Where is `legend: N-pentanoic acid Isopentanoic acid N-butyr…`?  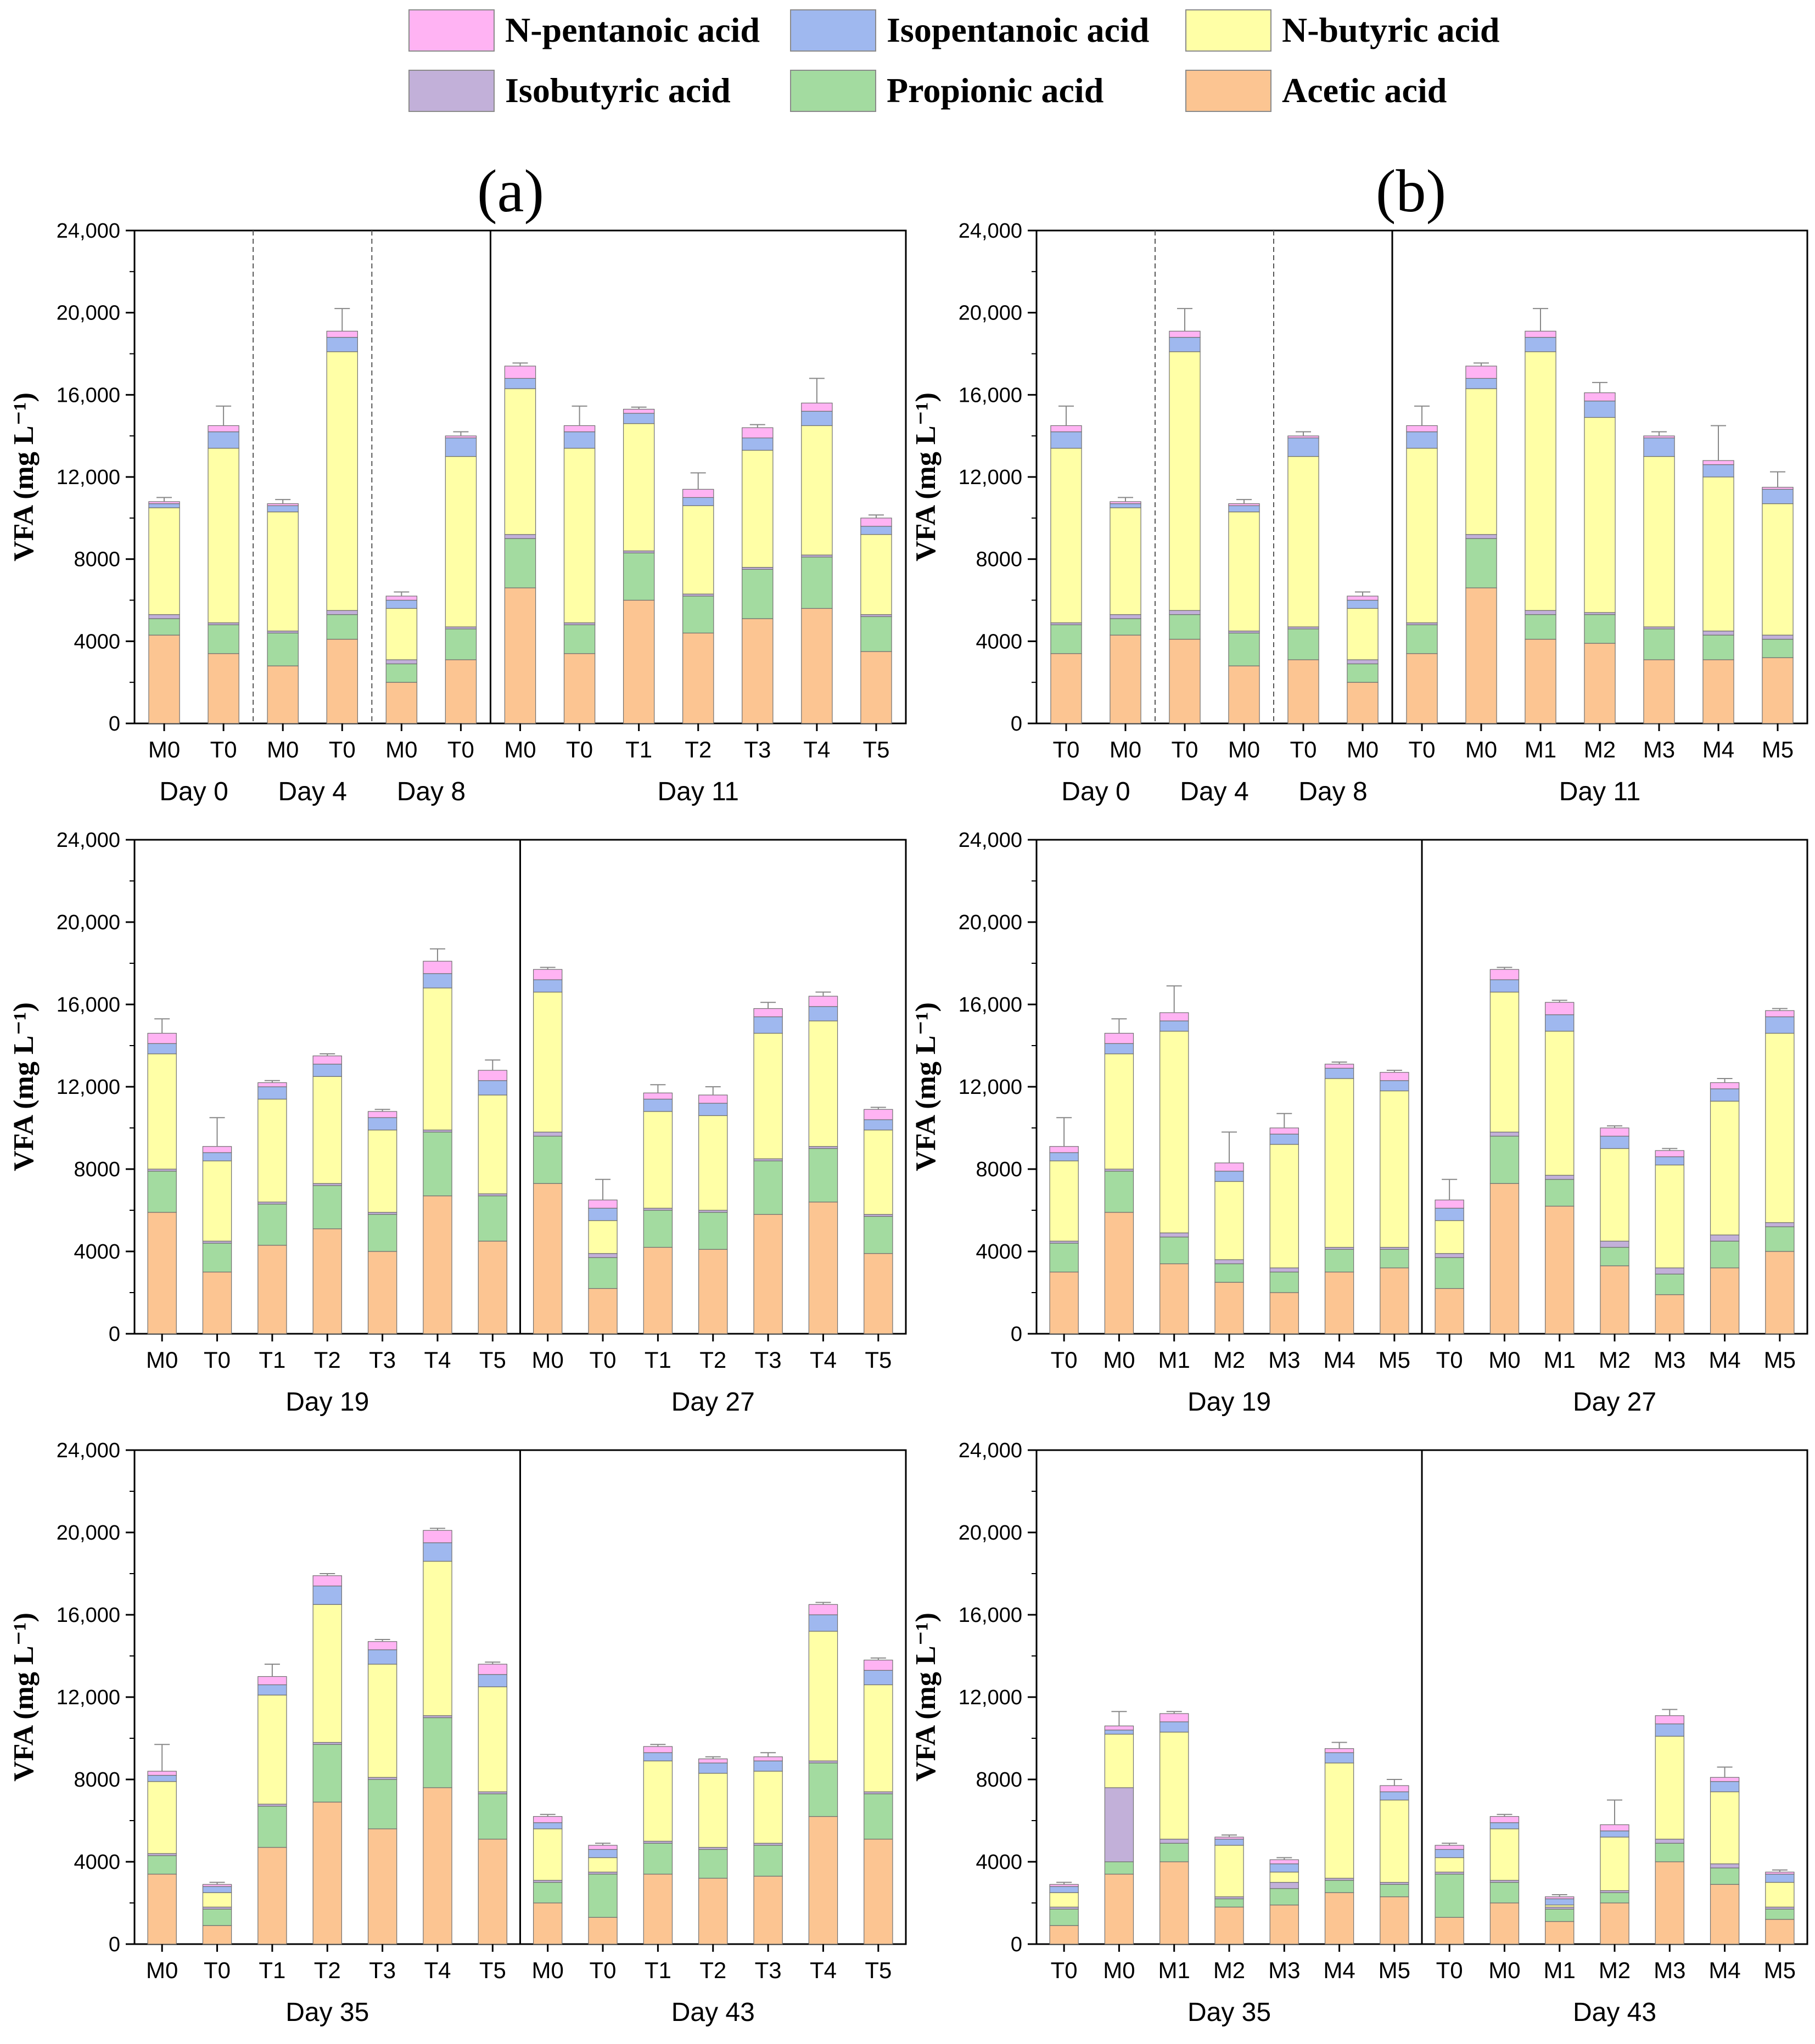
legend: N-pentanoic acid Isopentanoic acid N-butyr… is located at coordinates (954, 60).